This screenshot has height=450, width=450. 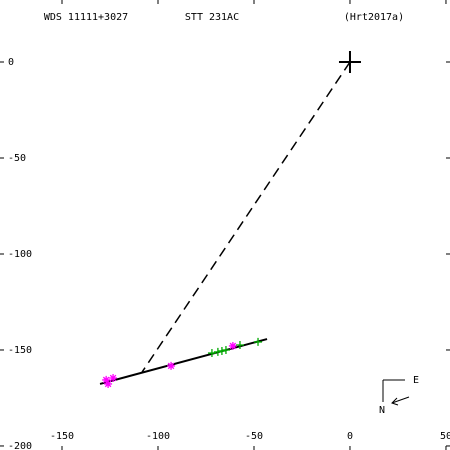 What do you see at coordinates (62, 436) in the screenshot?
I see `x-tick-label: -150` at bounding box center [62, 436].